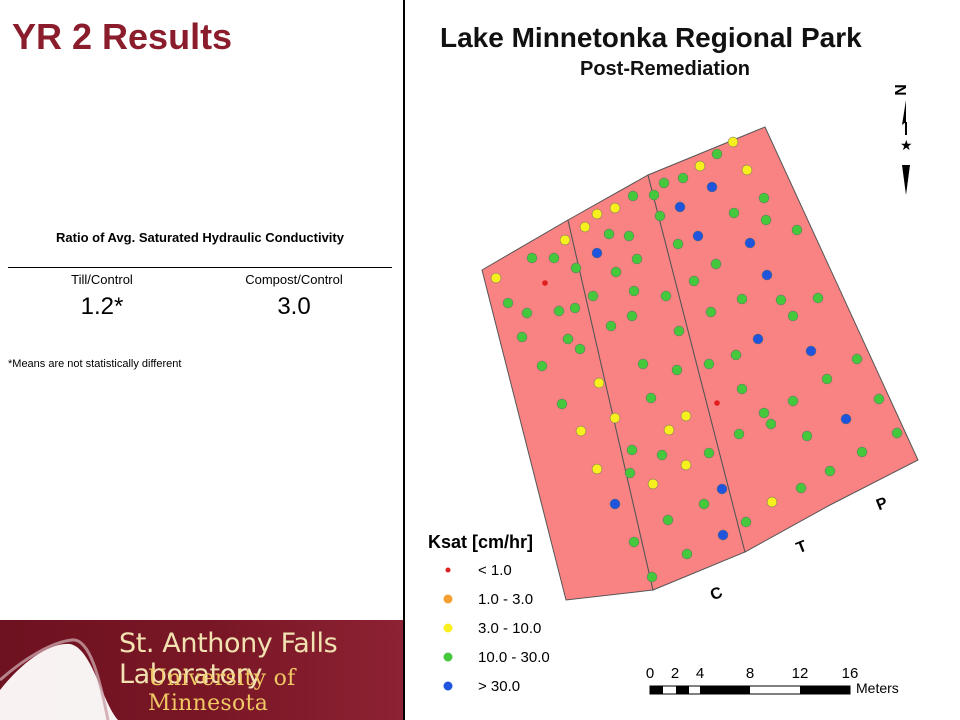 This screenshot has height=720, width=960. What do you see at coordinates (200, 267) in the screenshot?
I see `ratio-table-rule` at bounding box center [200, 267].